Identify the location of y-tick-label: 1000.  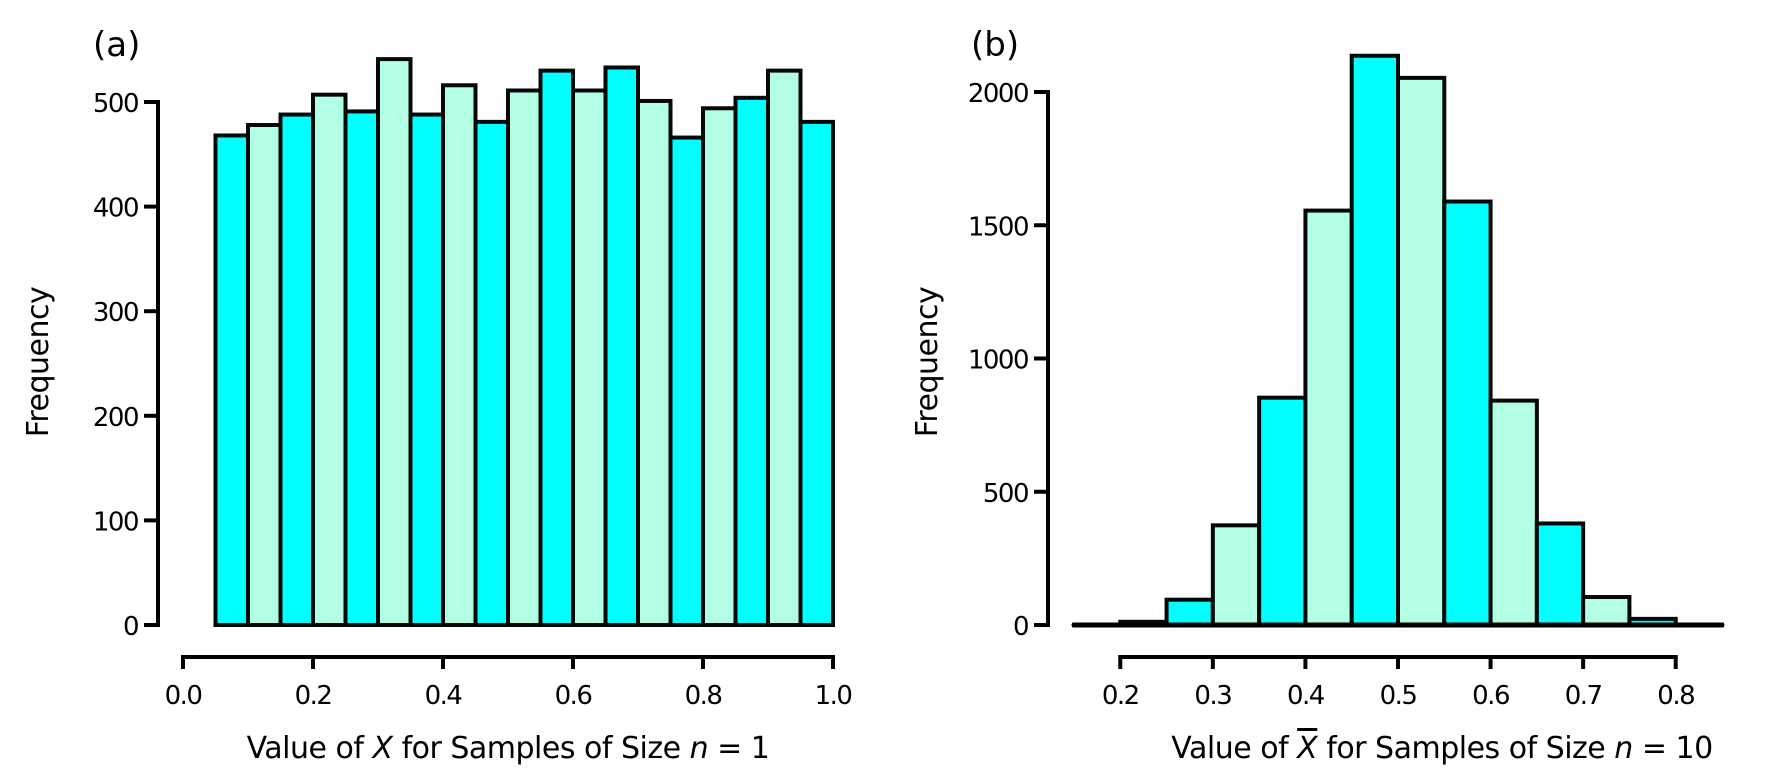
(998, 361).